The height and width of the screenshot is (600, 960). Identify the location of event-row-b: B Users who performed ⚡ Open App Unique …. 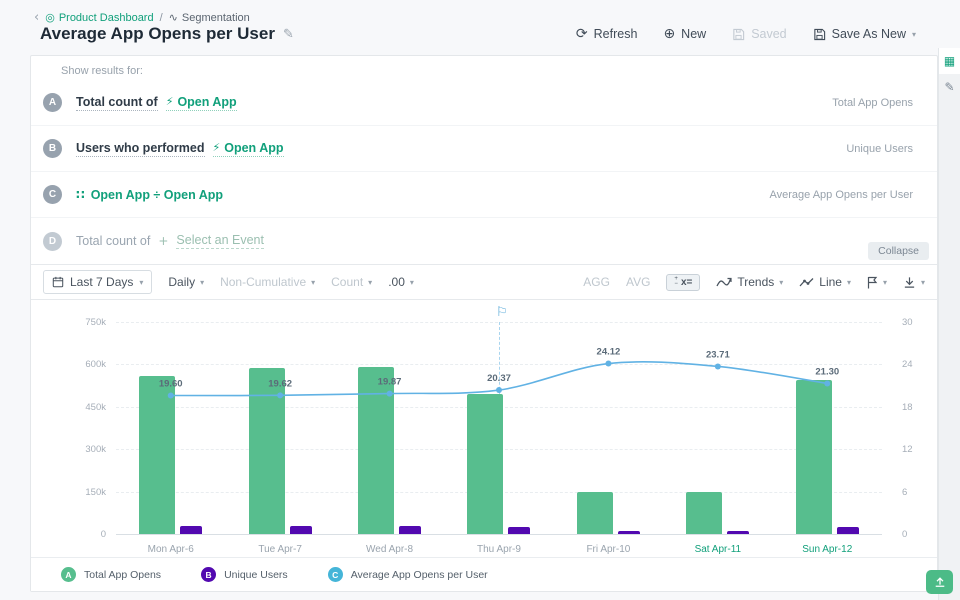
(484, 149).